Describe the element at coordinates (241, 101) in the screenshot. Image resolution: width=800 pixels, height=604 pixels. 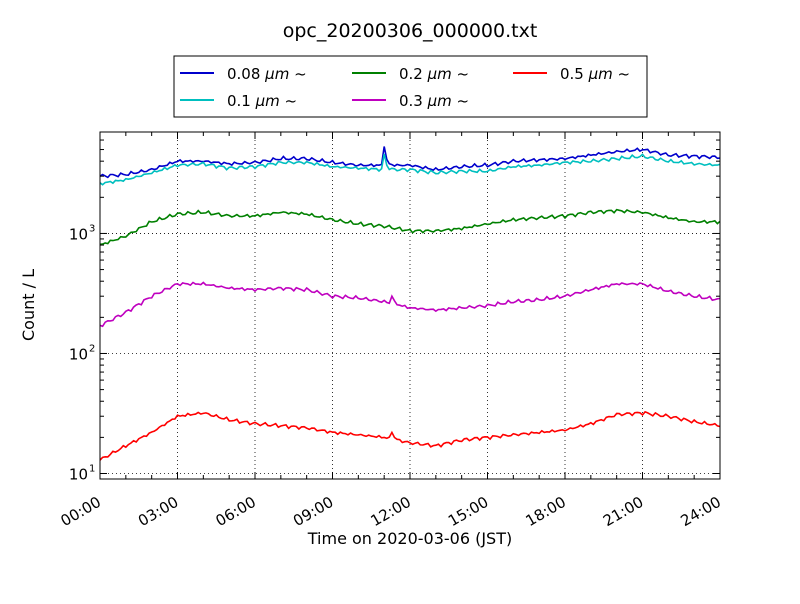
I see `legend-entry-value: 0.1` at that location.